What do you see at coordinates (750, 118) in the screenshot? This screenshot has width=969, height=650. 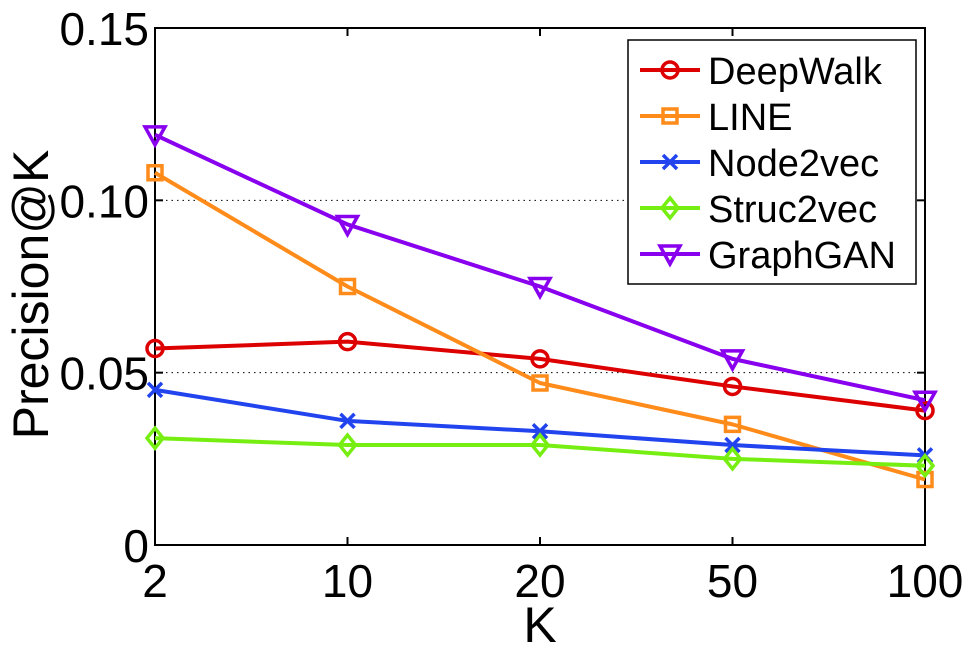 I see `legend-label: LINE` at bounding box center [750, 118].